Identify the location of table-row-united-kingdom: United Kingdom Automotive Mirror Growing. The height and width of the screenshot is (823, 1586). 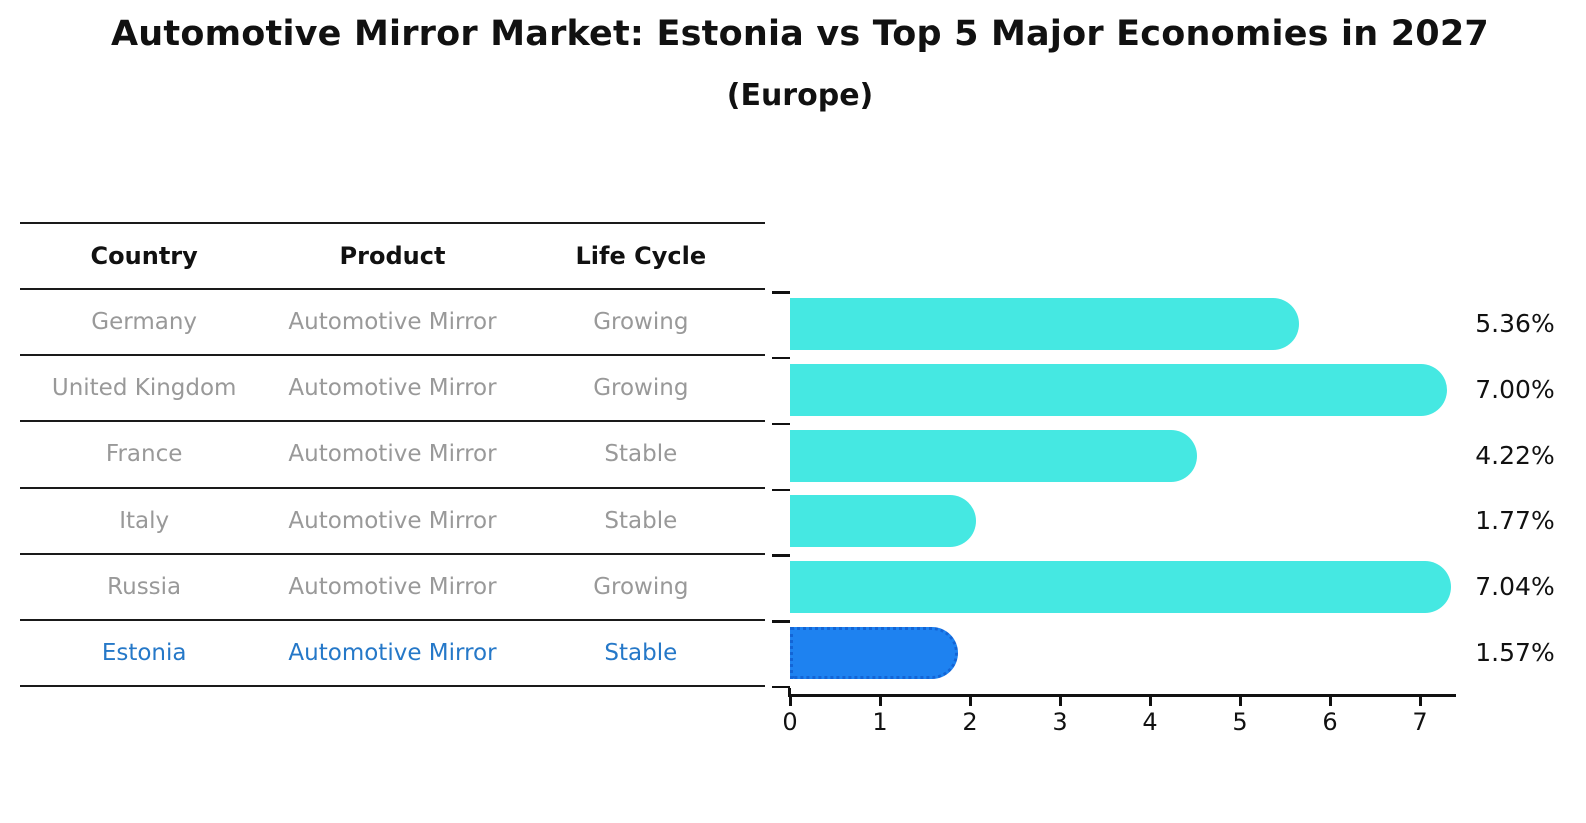
(392, 389).